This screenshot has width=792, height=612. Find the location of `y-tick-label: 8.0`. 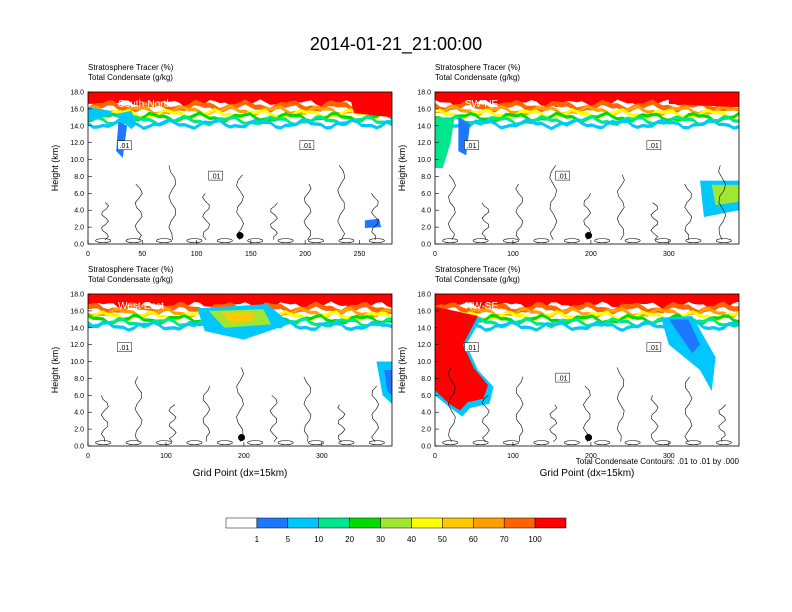

y-tick-label: 8.0 is located at coordinates (426, 177).